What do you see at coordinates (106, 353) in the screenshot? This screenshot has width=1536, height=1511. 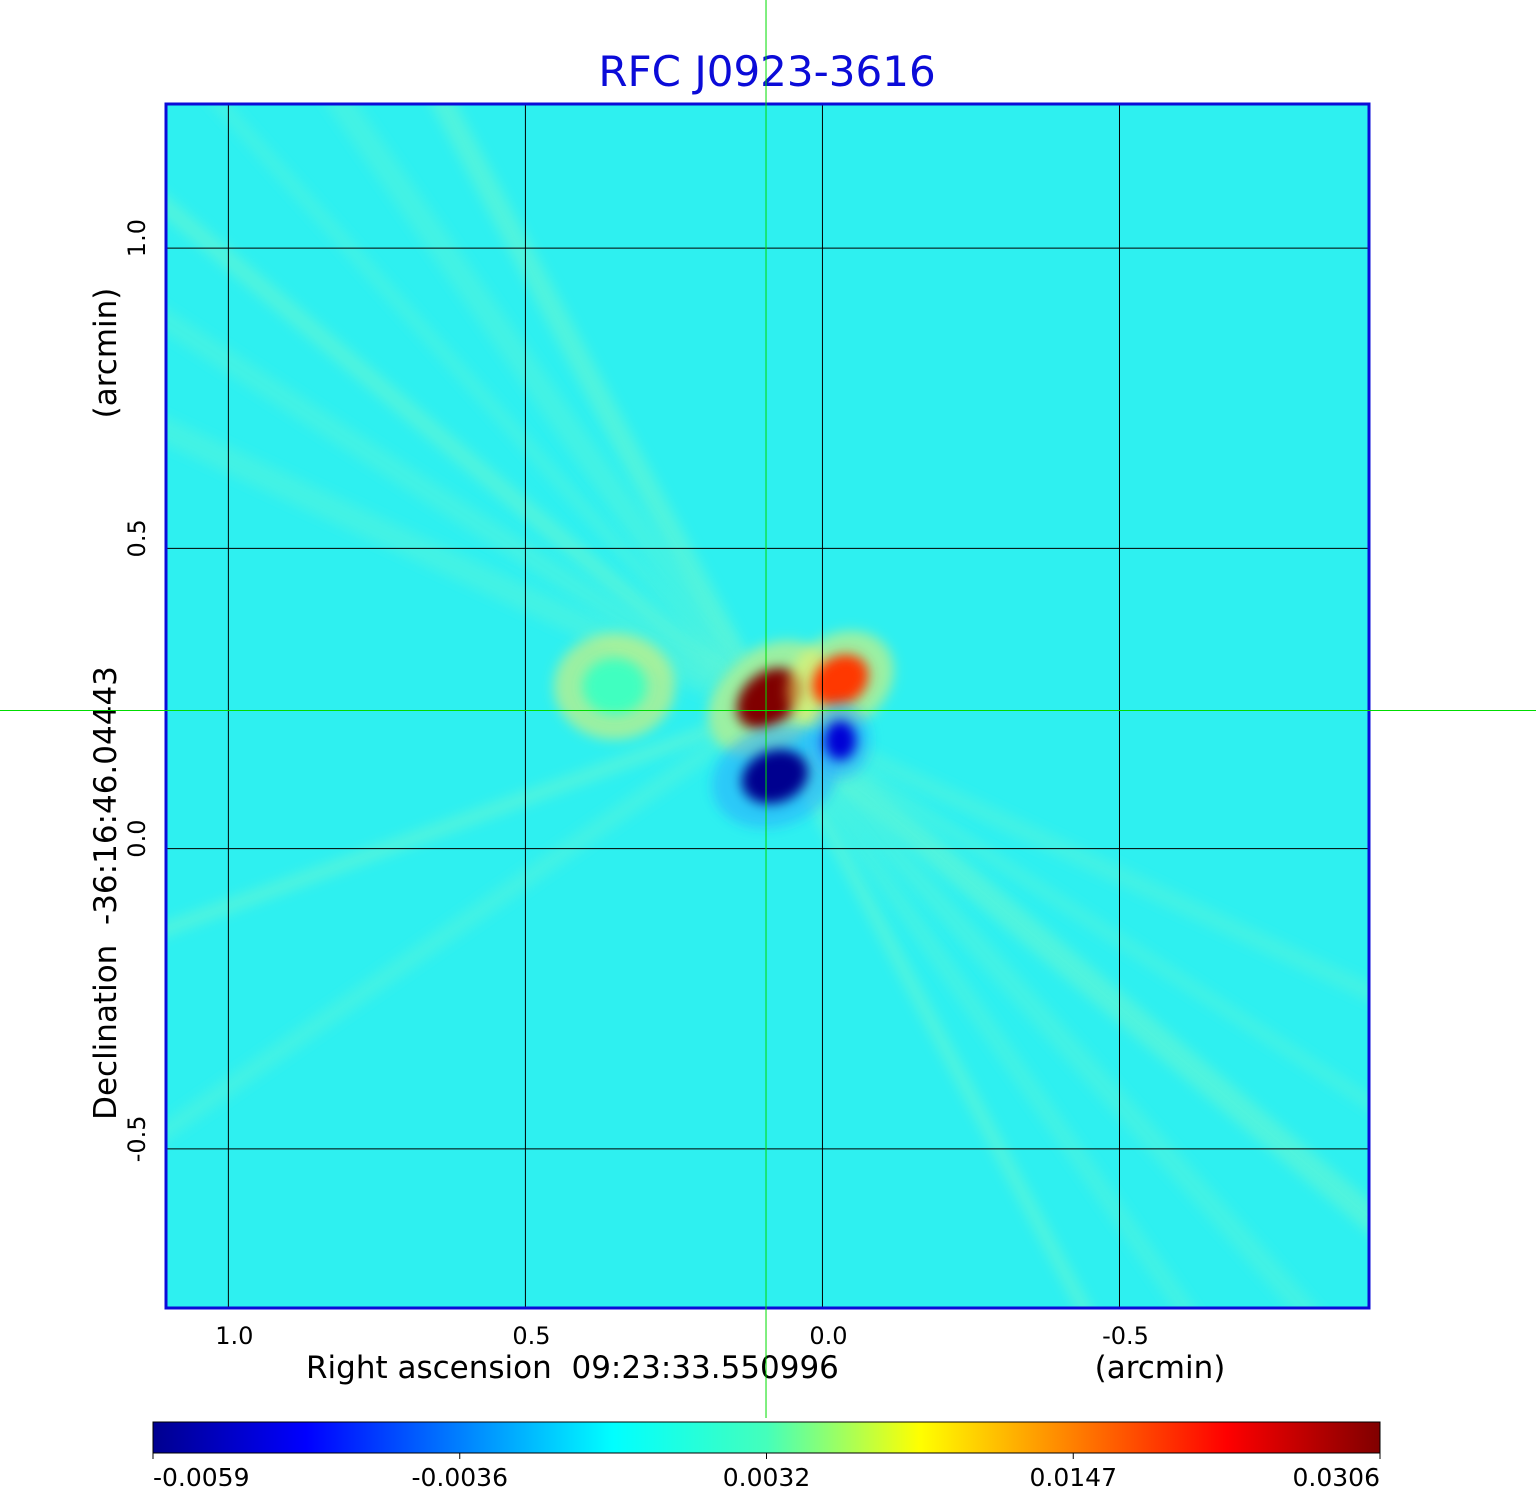 I see `y-axis-unit: (arcmin)` at bounding box center [106, 353].